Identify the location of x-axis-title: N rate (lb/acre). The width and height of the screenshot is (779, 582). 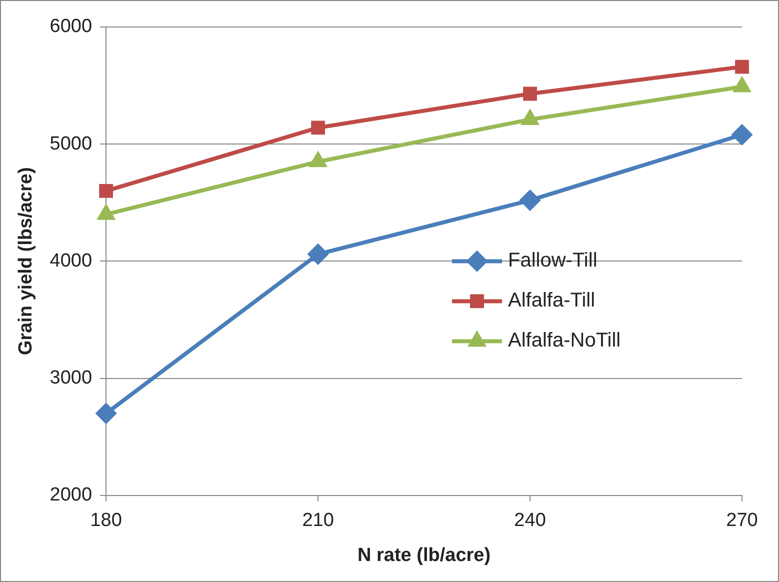
(424, 555).